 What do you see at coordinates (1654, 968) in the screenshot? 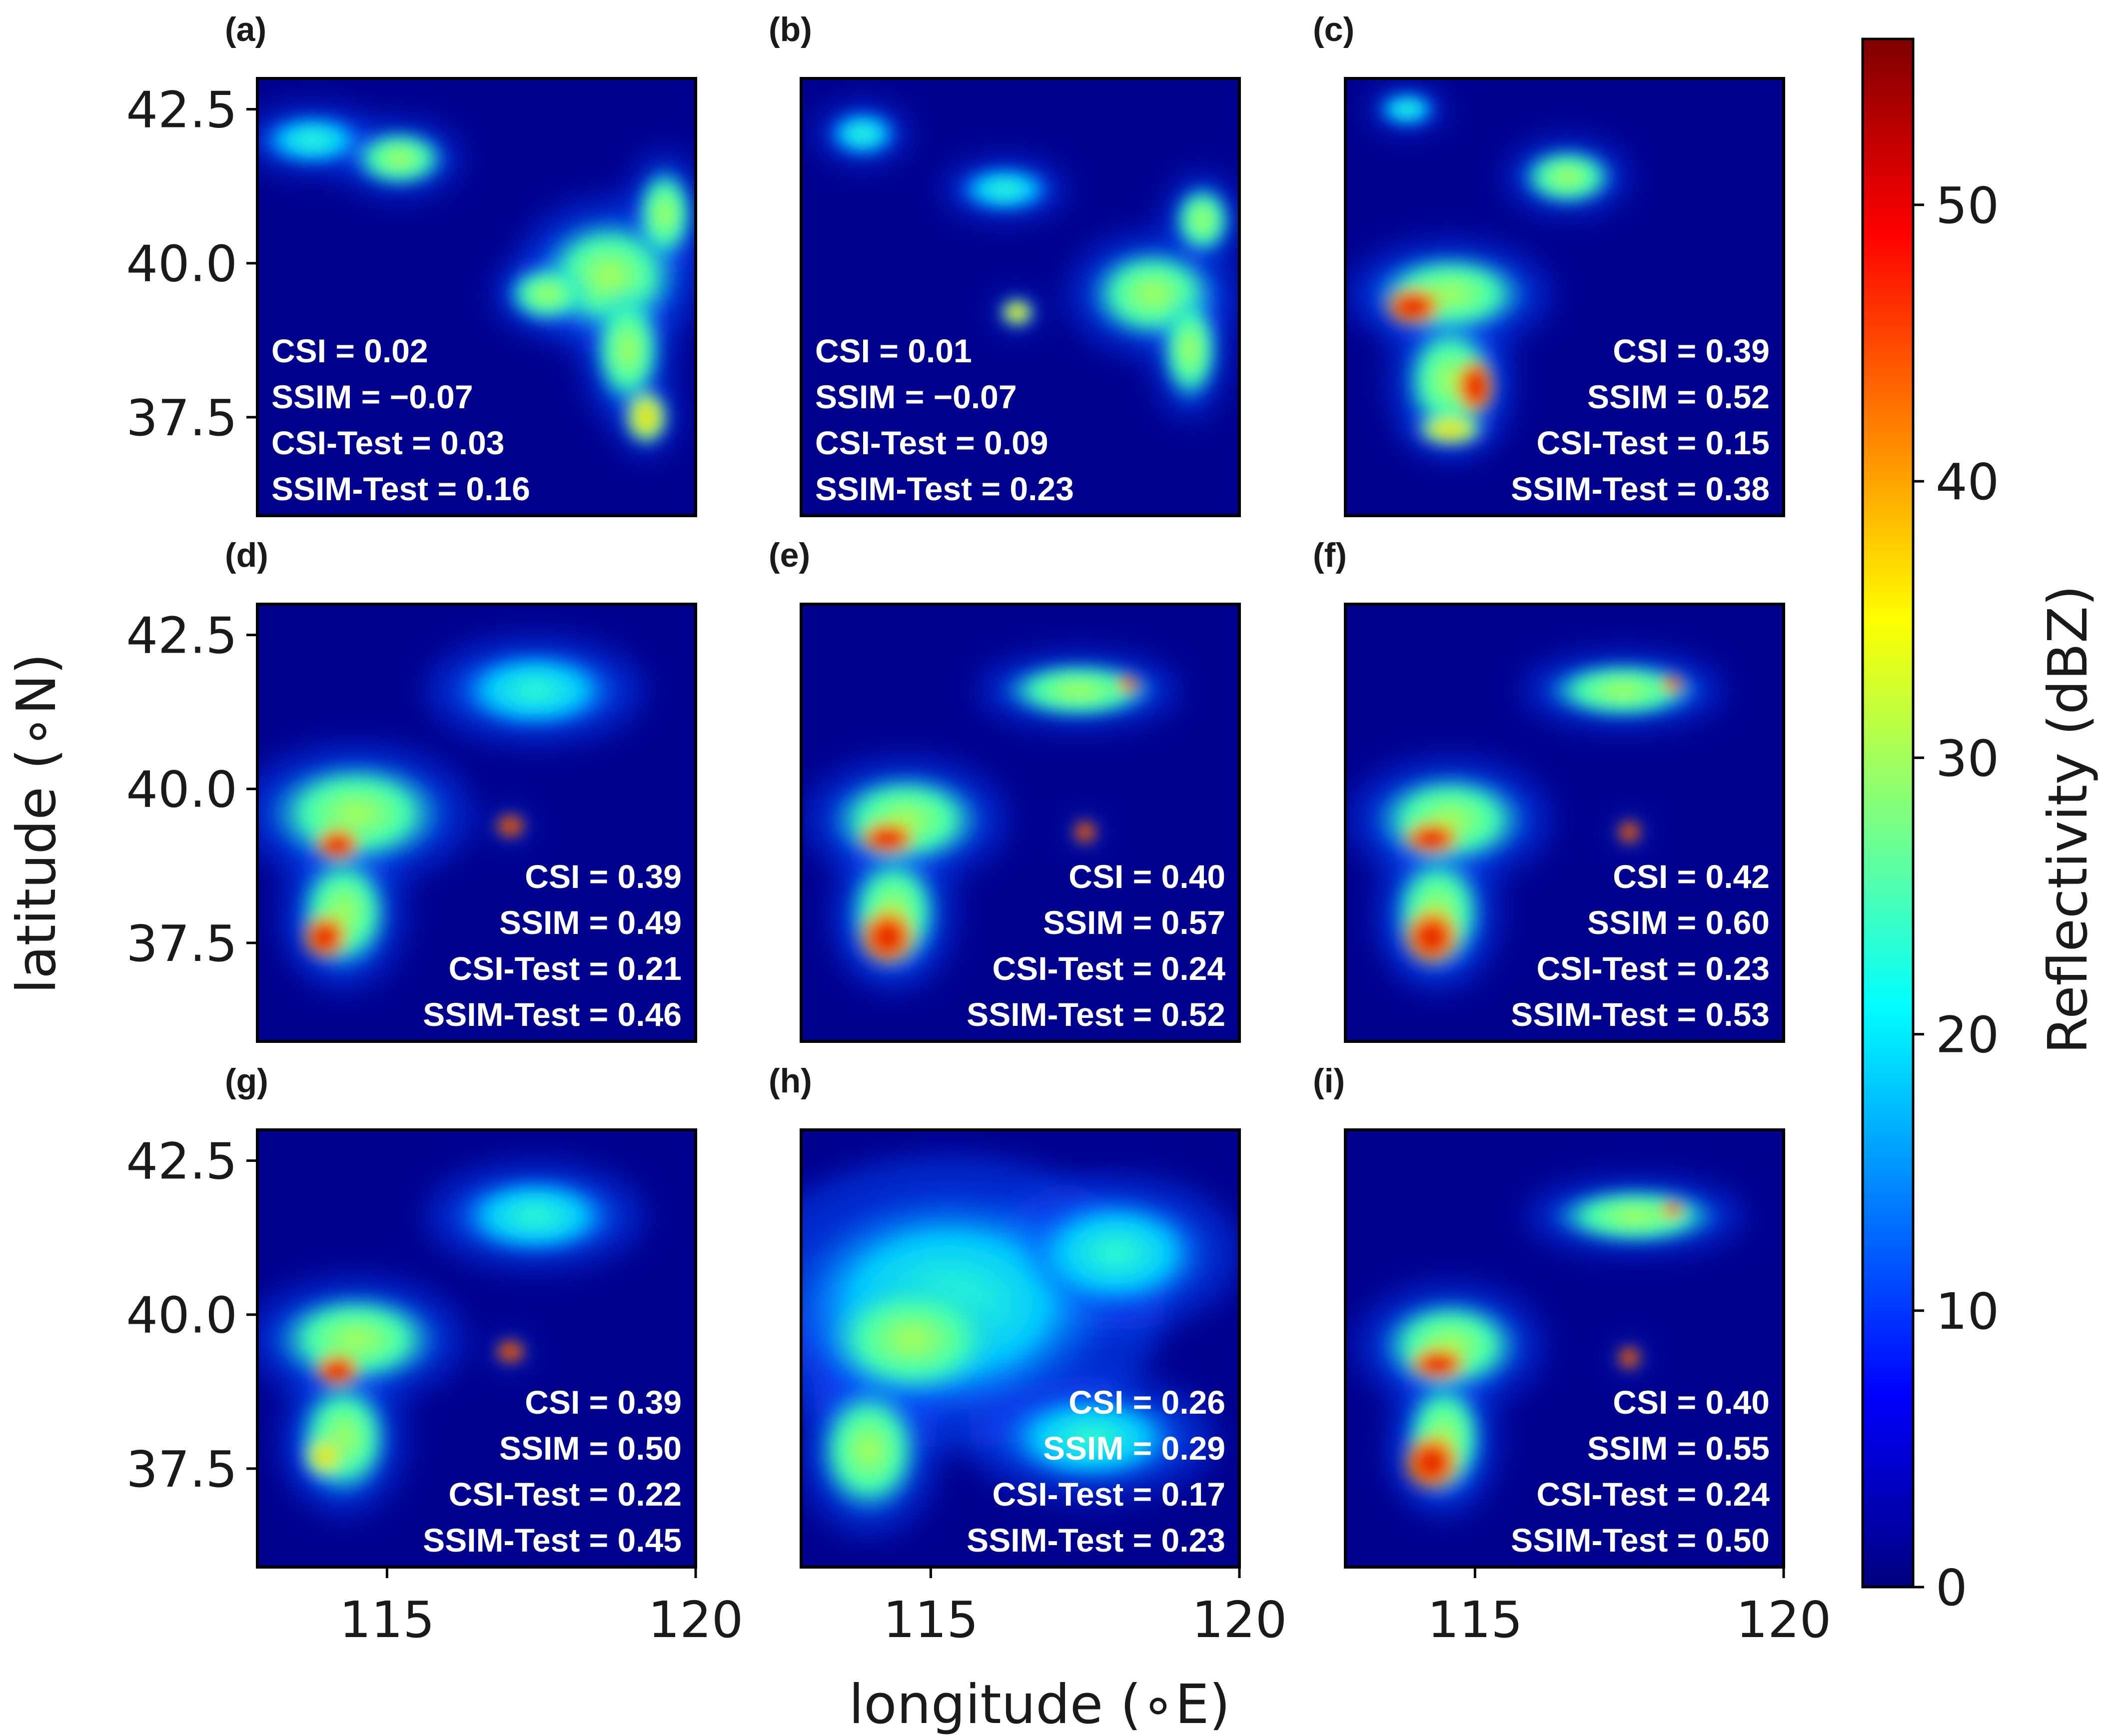
I see `metric-csi-test: CSI-Test = 0.23` at bounding box center [1654, 968].